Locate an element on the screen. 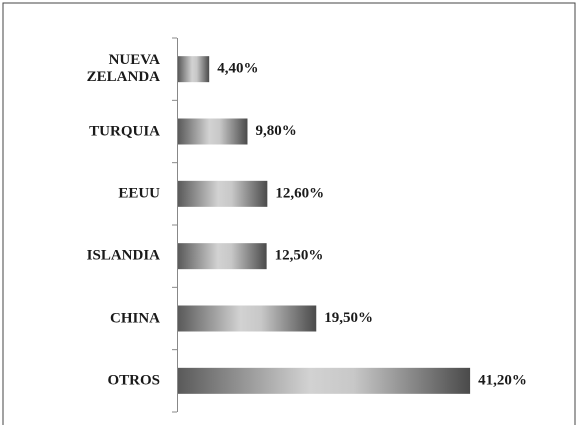 The image size is (576, 425). value-label: 12,60% is located at coordinates (299, 193).